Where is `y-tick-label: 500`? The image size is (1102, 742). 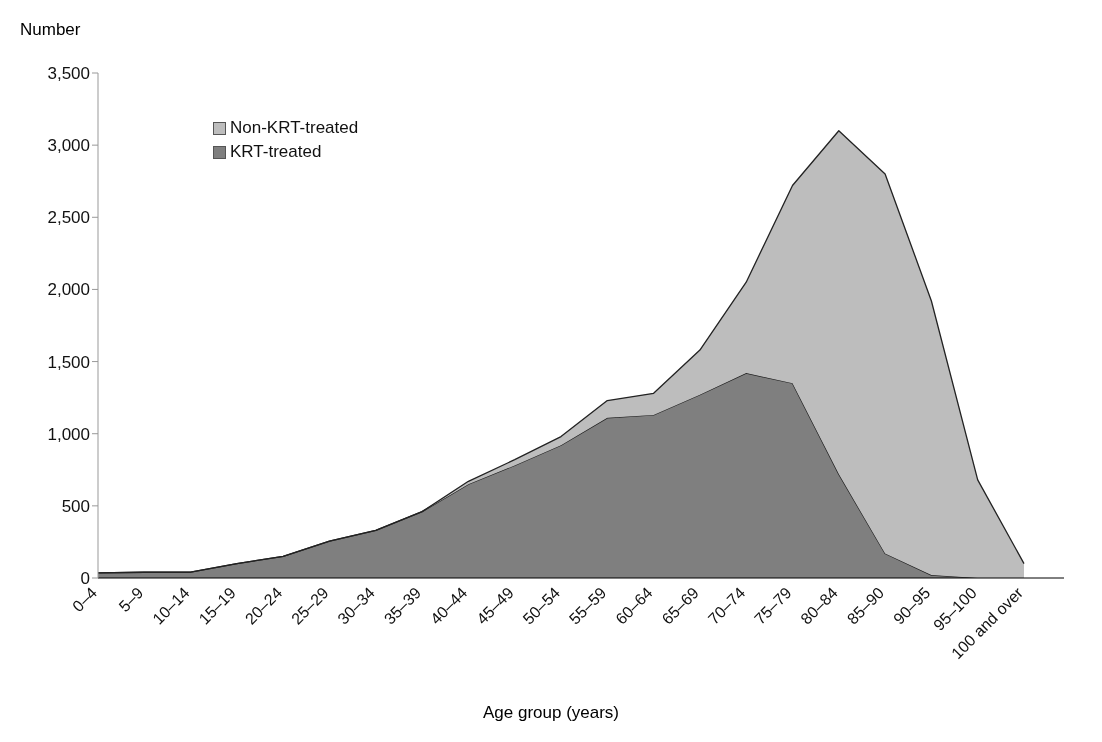 y-tick-label: 500 is located at coordinates (75, 506).